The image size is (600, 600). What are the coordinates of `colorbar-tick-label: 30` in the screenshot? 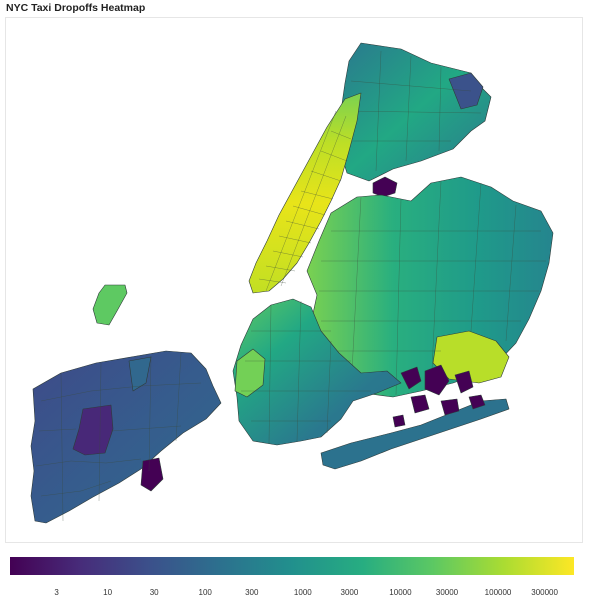 It's located at (154, 592).